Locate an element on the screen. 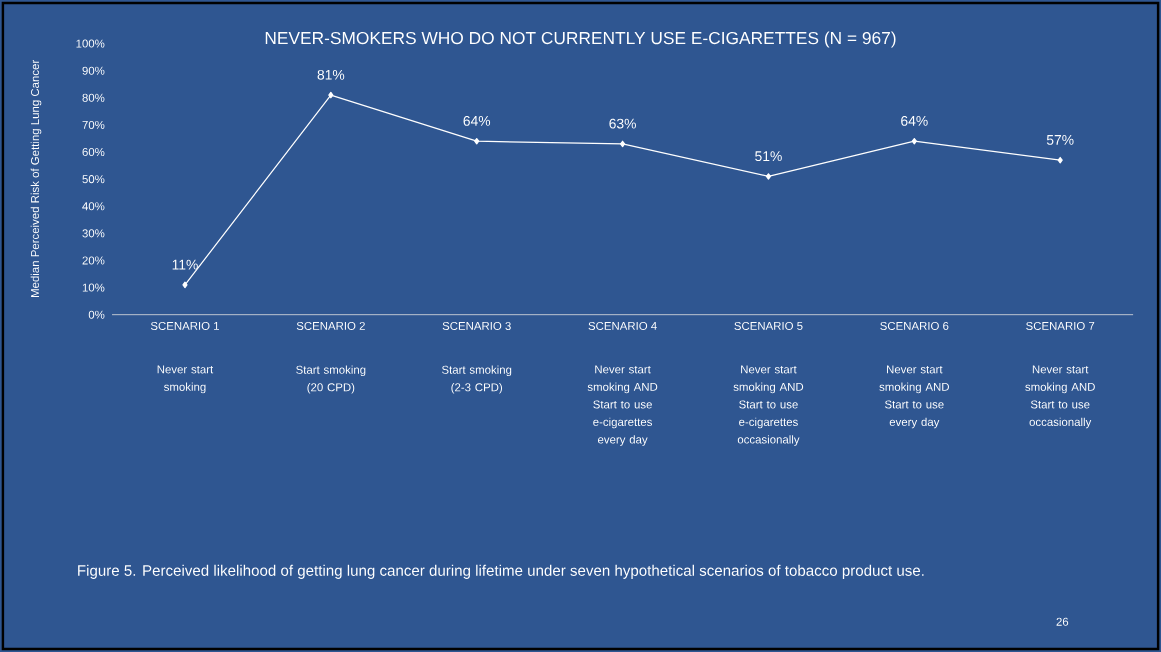 This screenshot has height=652, width=1161. x-tick-label: SCENARIO 3 is located at coordinates (476, 325).